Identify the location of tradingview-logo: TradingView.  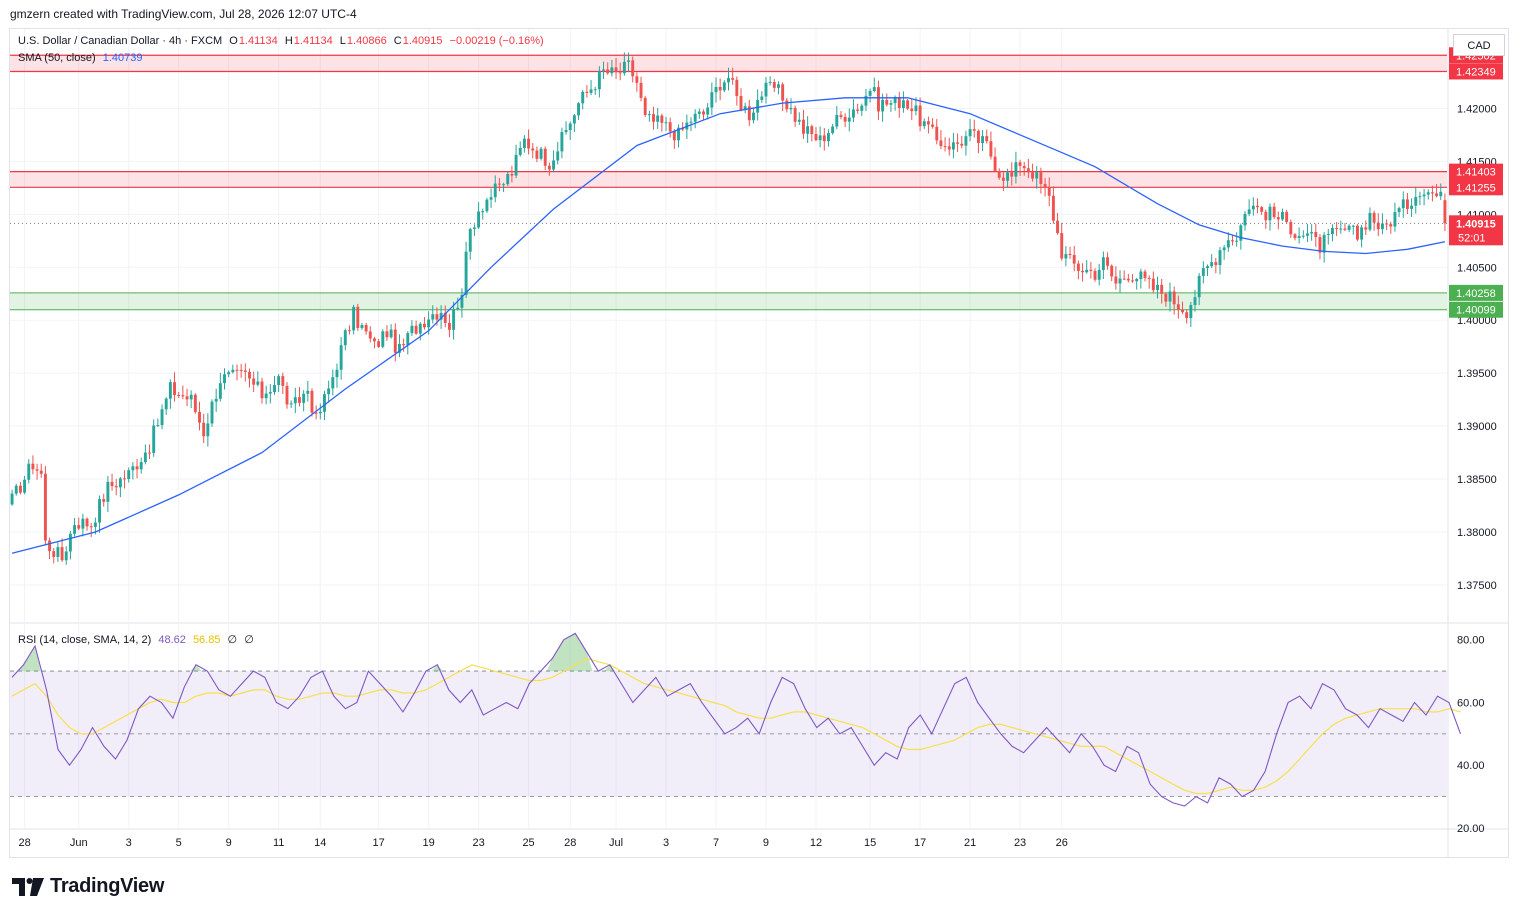
(88, 886).